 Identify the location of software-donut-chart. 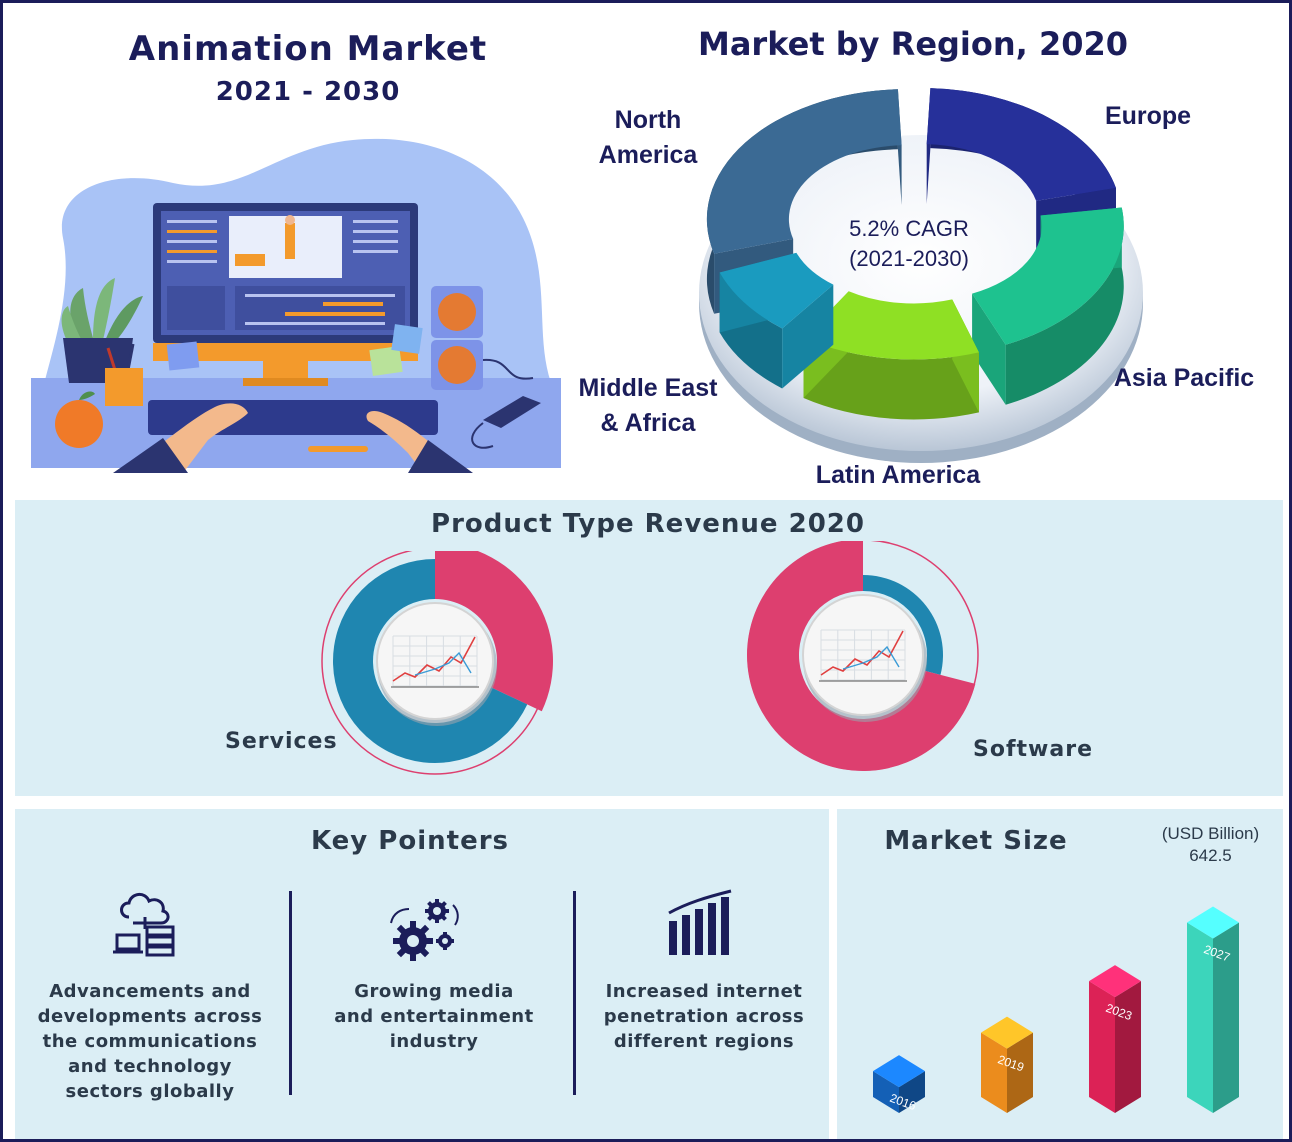
(863, 656).